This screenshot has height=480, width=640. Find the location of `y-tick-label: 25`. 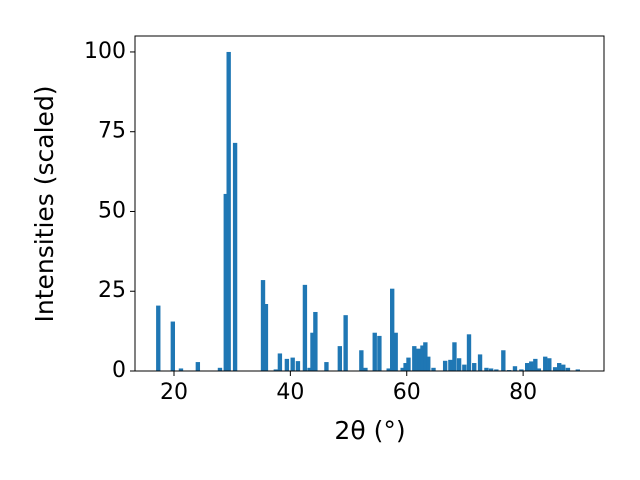

y-tick-label: 25 is located at coordinates (112, 290).